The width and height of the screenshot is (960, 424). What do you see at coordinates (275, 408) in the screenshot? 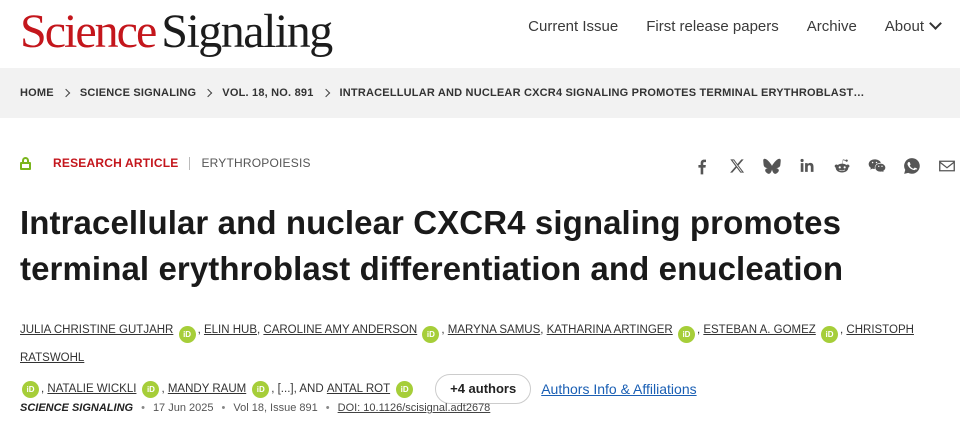
I see `citation-volume: Vol 18, Issue 891` at bounding box center [275, 408].